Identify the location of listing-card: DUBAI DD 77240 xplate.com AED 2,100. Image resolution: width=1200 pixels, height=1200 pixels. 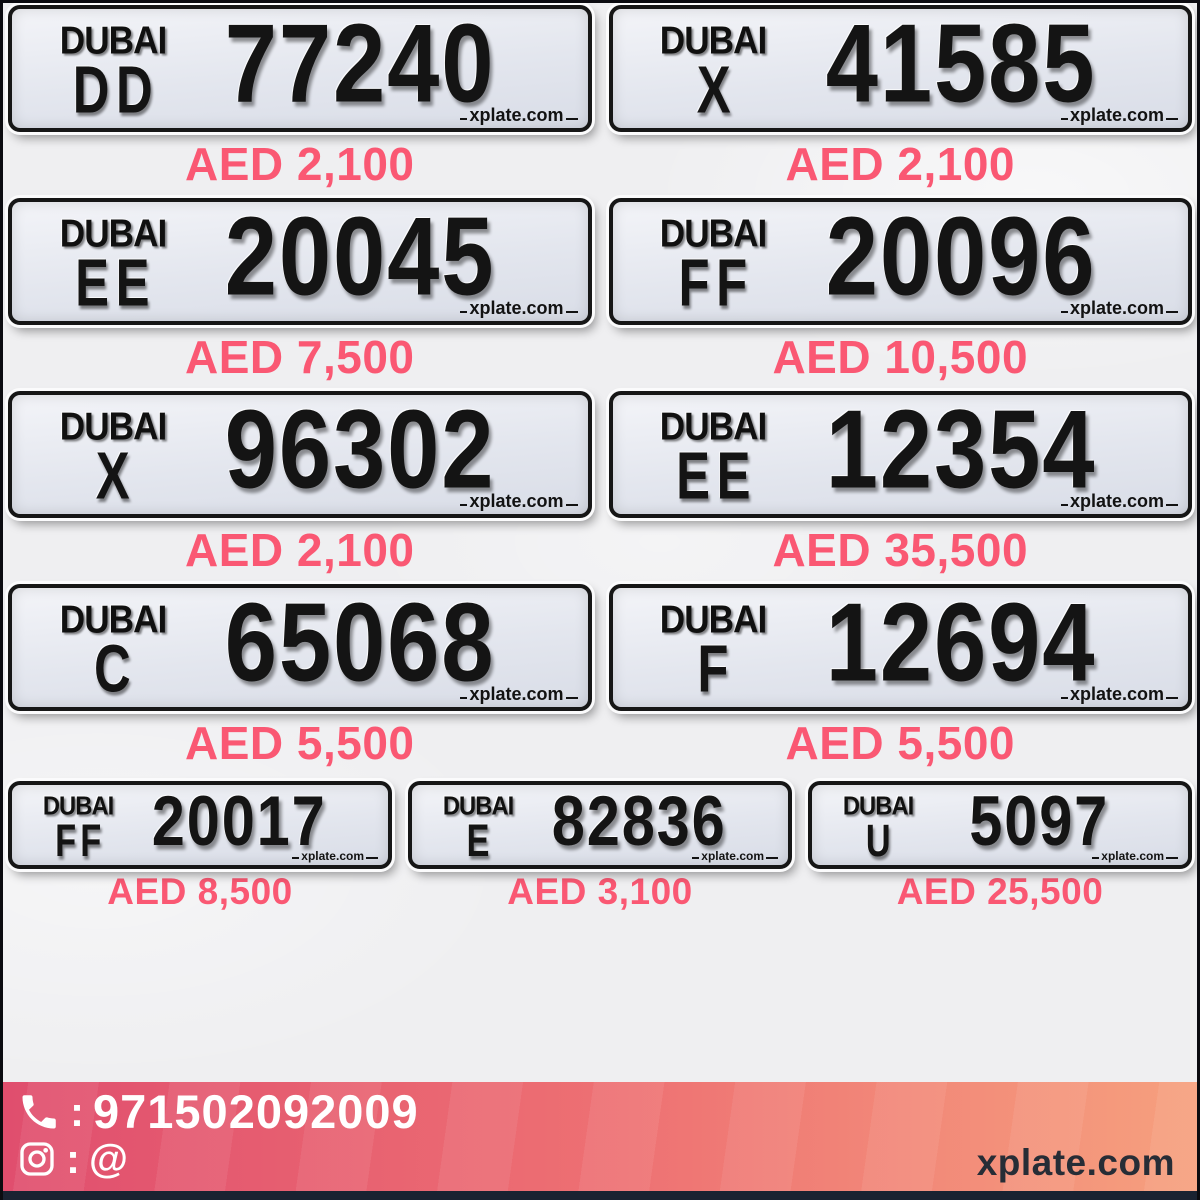
(300, 99).